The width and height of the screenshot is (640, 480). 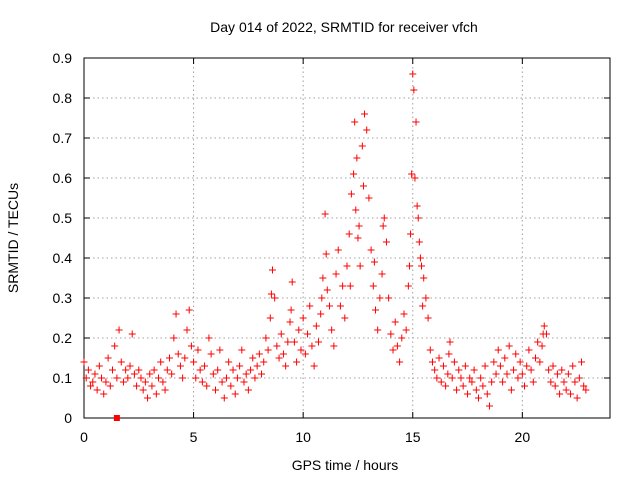 I want to click on y-tick-label: 0.3, so click(x=63, y=298).